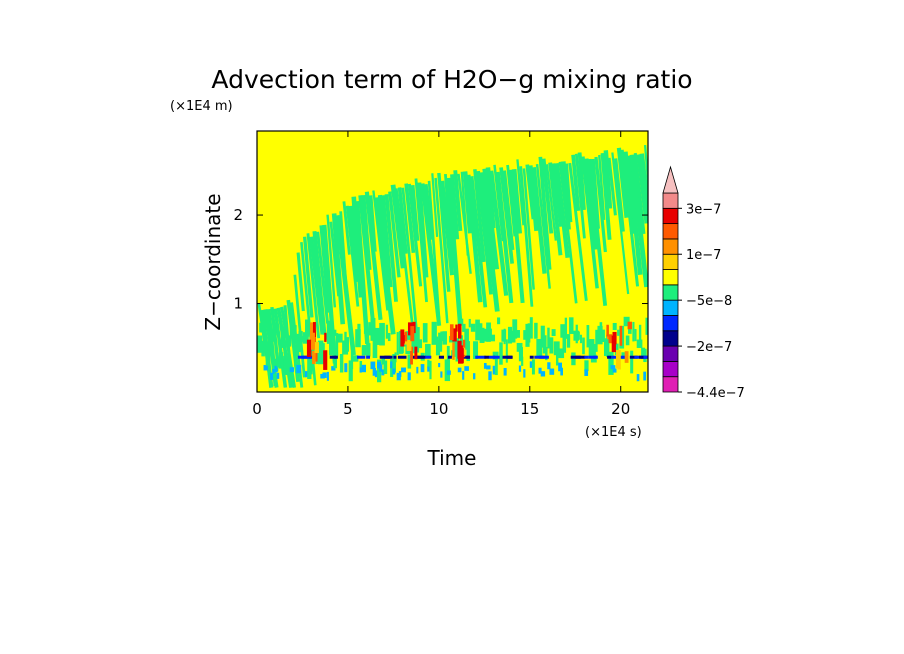  What do you see at coordinates (238, 304) in the screenshot?
I see `y-tick-label: 1` at bounding box center [238, 304].